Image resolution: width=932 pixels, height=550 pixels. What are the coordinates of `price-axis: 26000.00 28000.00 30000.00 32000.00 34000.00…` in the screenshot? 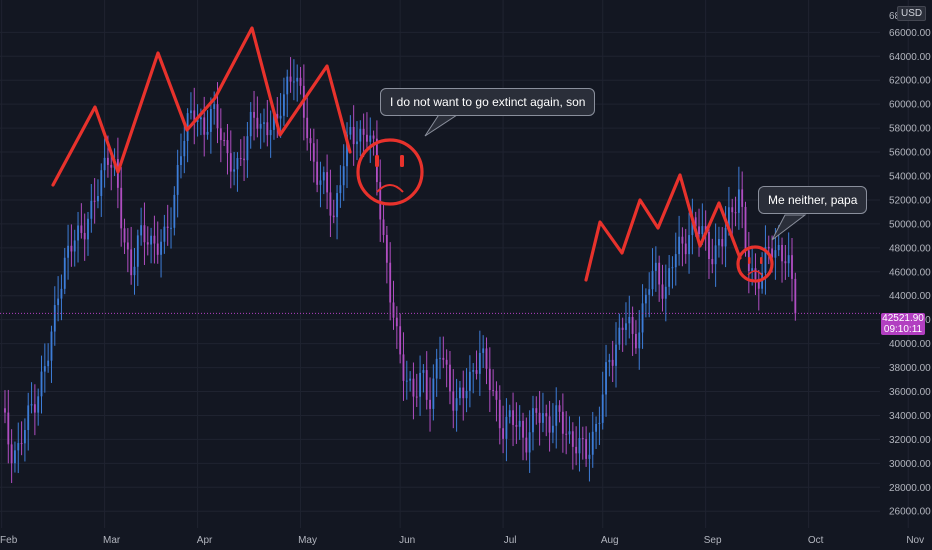 It's located at (910, 273).